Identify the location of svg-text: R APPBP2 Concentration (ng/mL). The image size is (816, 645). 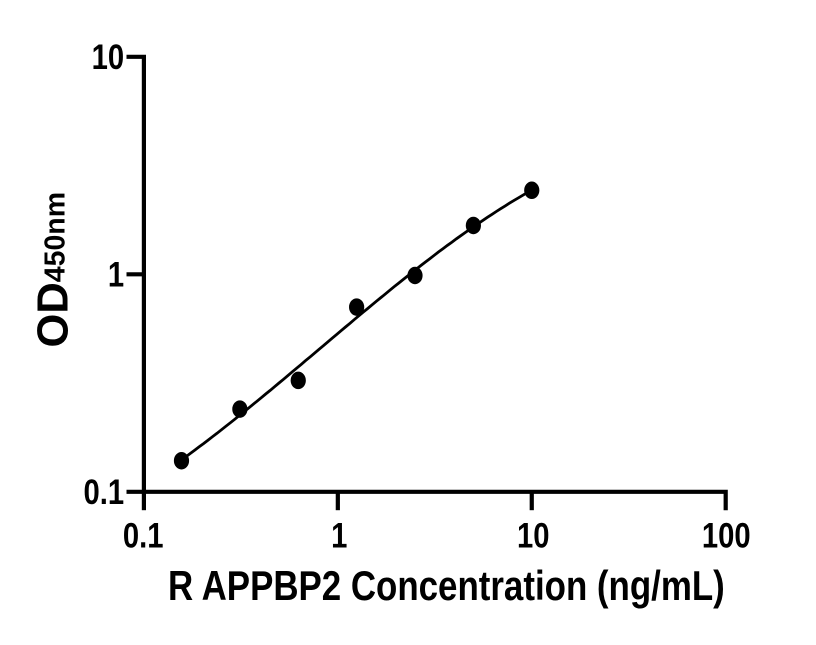
(446, 586).